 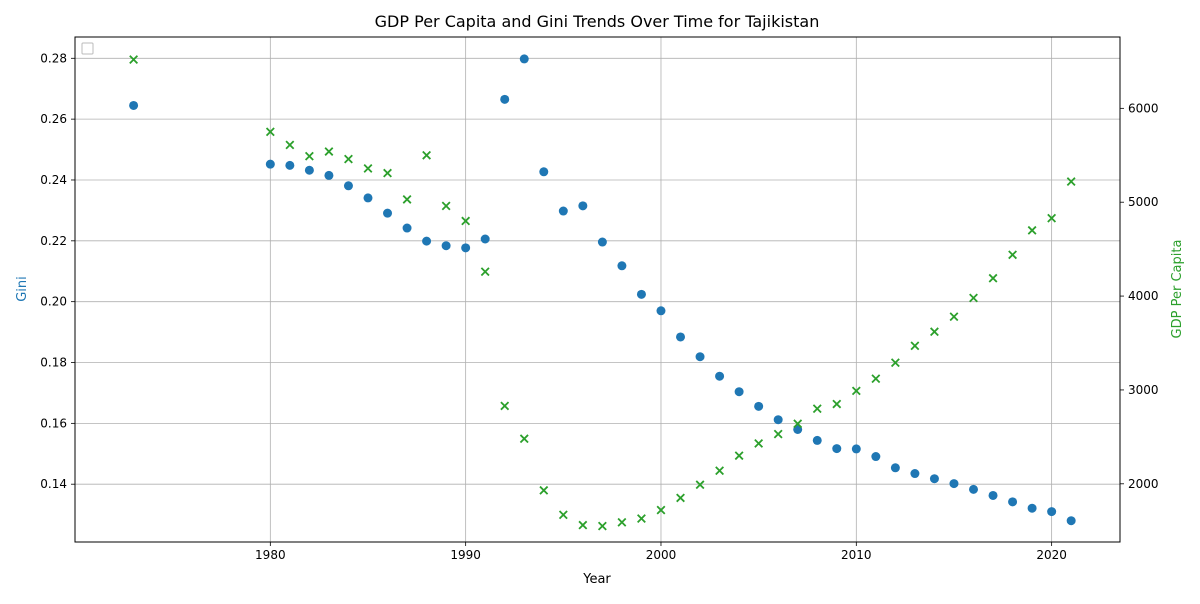 What do you see at coordinates (856, 555) in the screenshot?
I see `x-tick-label: 2010` at bounding box center [856, 555].